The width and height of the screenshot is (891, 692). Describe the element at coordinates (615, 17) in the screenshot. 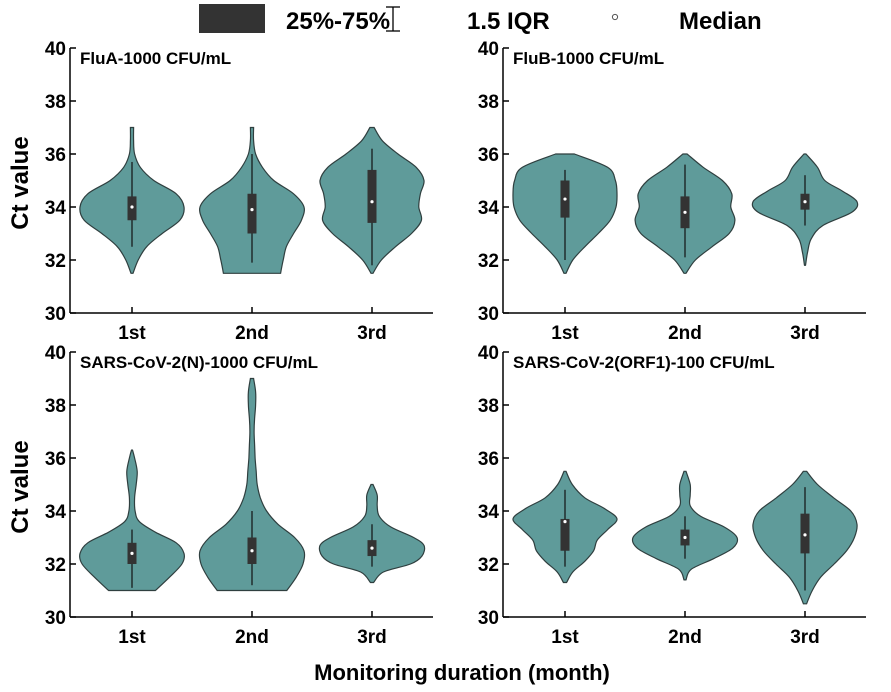

I see `legend-median-icon` at that location.